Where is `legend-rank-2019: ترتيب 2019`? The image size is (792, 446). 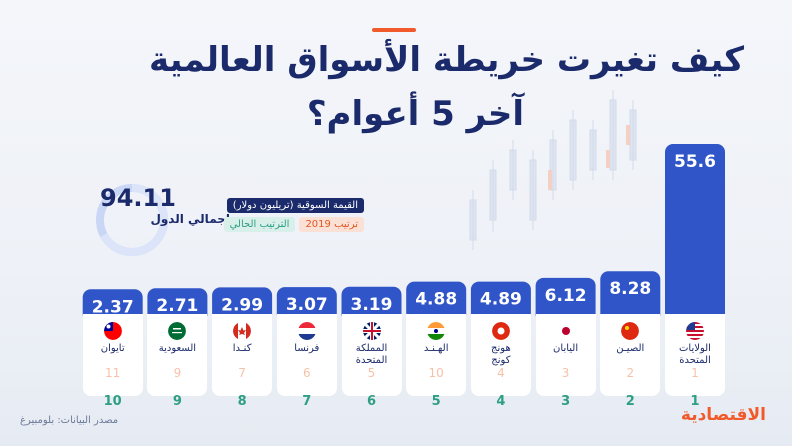 legend-rank-2019: ترتيب 2019 is located at coordinates (331, 224).